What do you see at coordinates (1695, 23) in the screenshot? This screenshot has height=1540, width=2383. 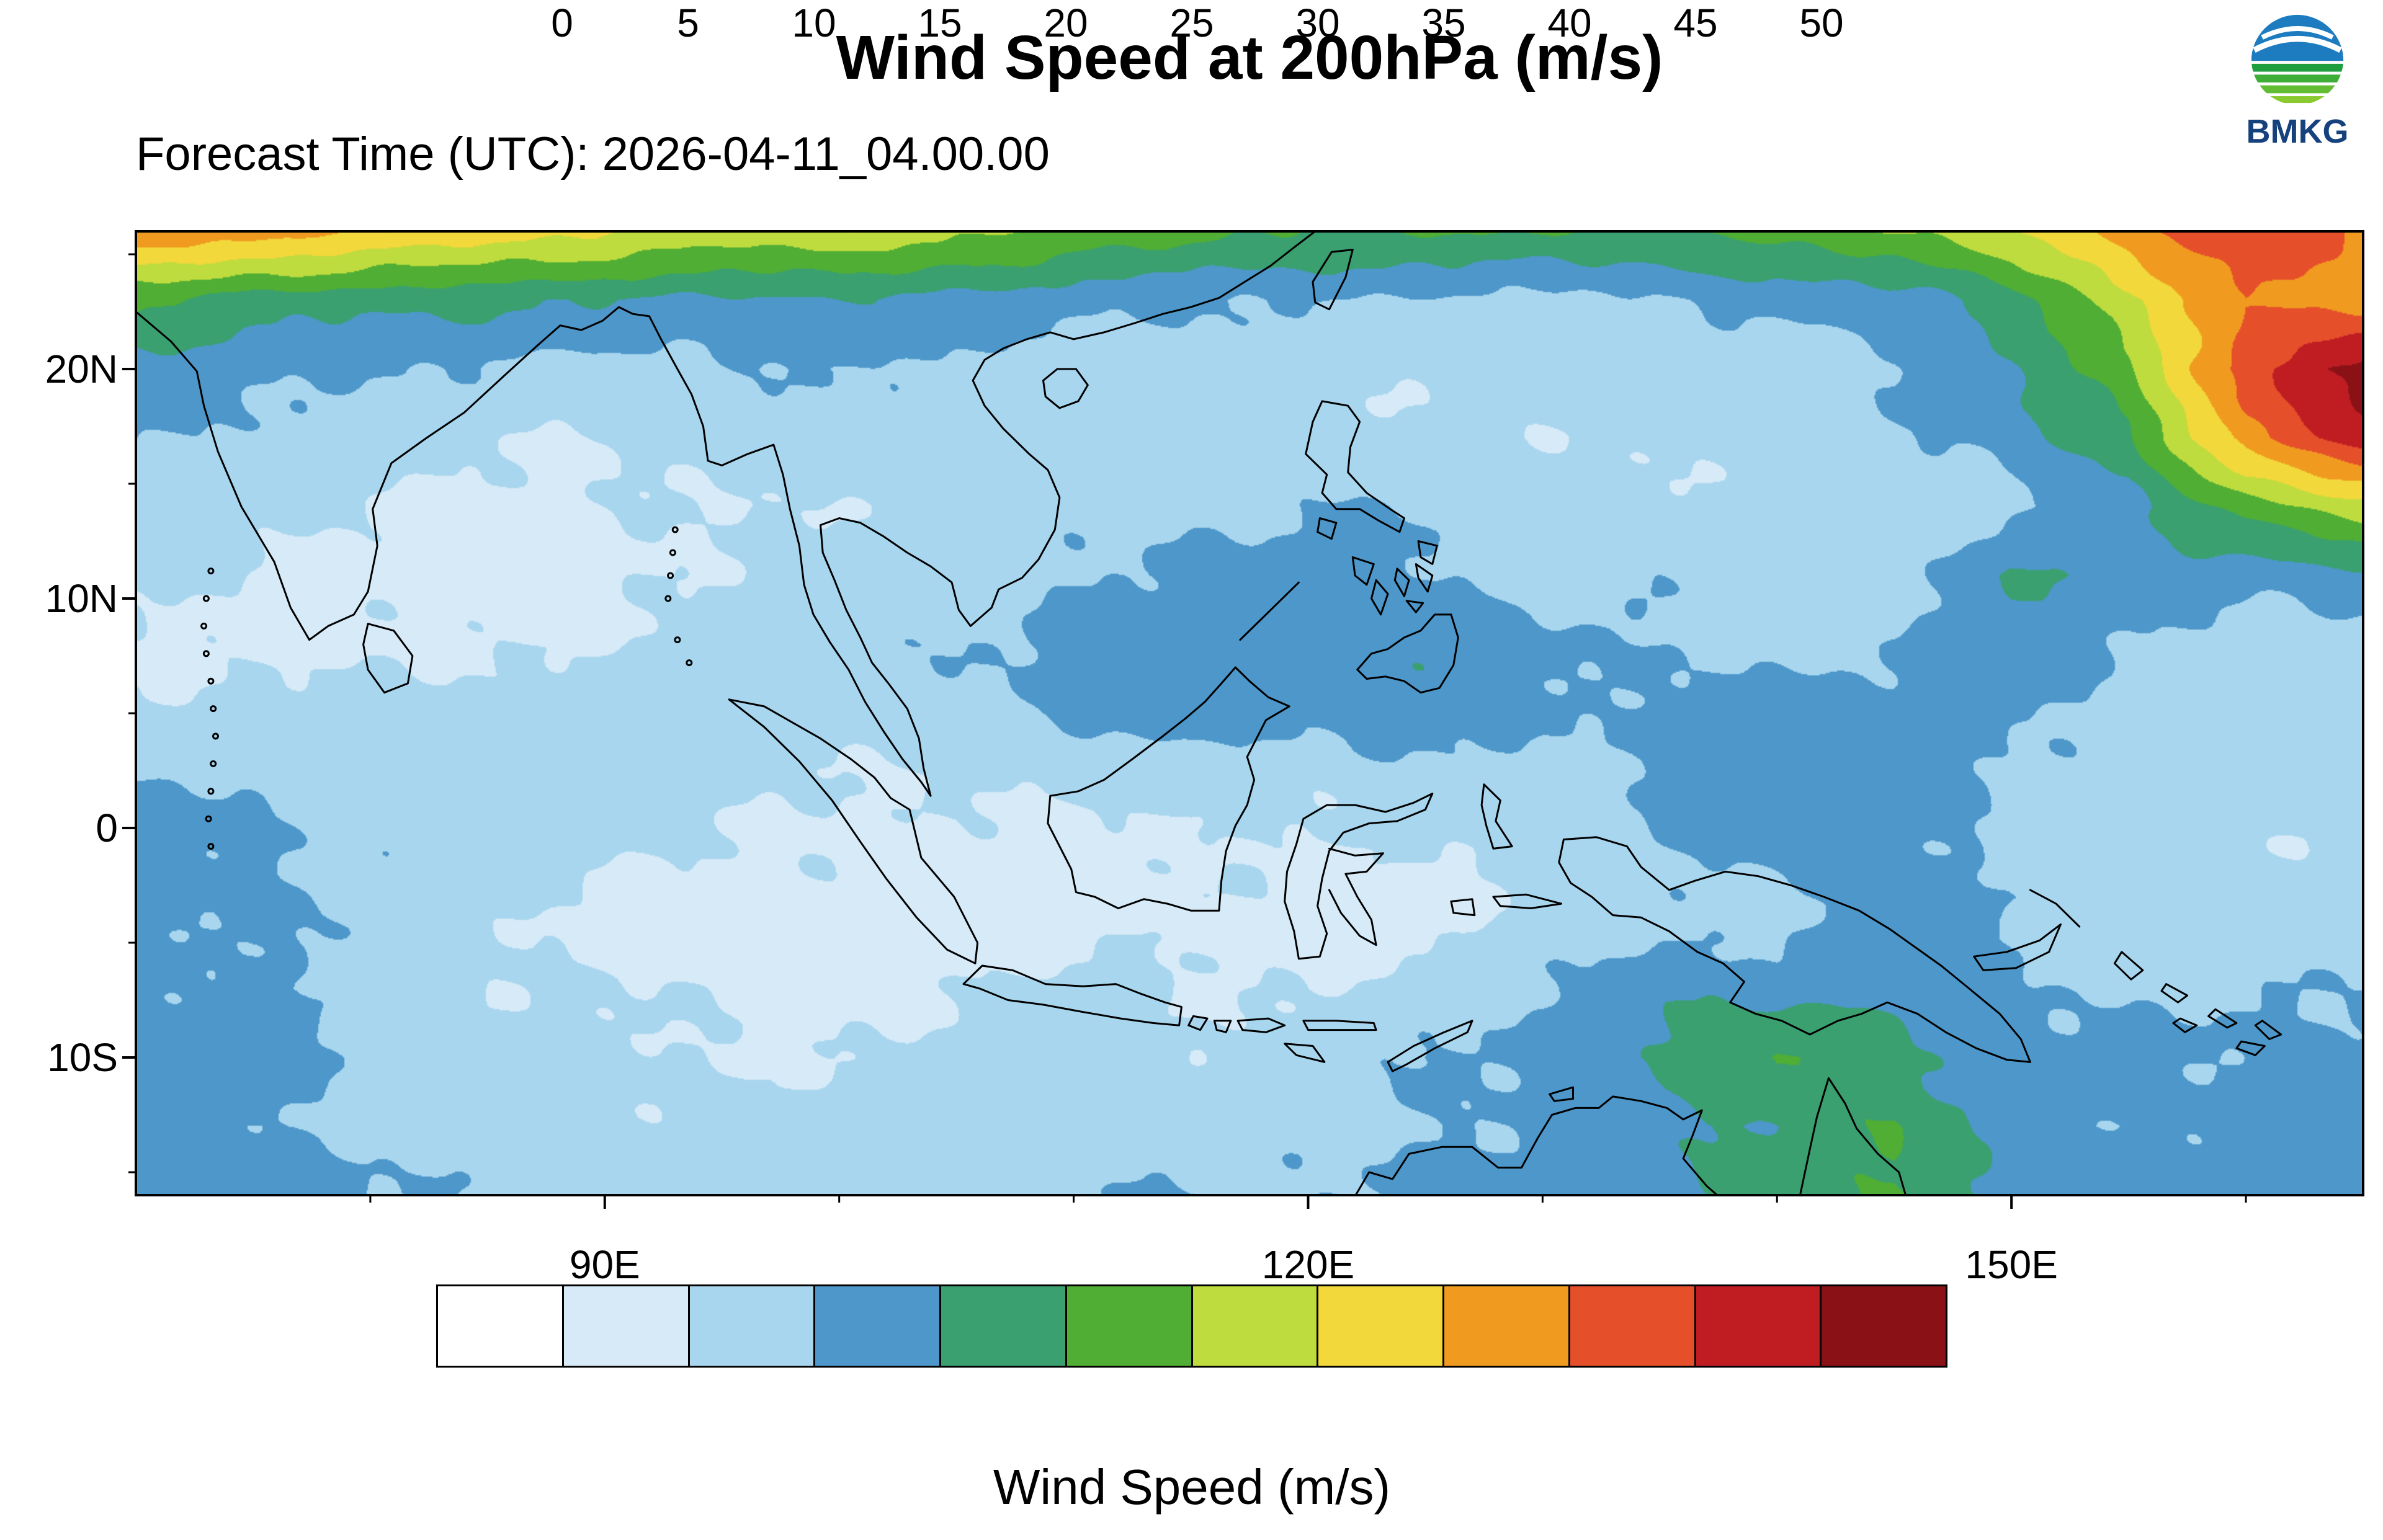 I see `colorbar-tick-label: 45` at bounding box center [1695, 23].